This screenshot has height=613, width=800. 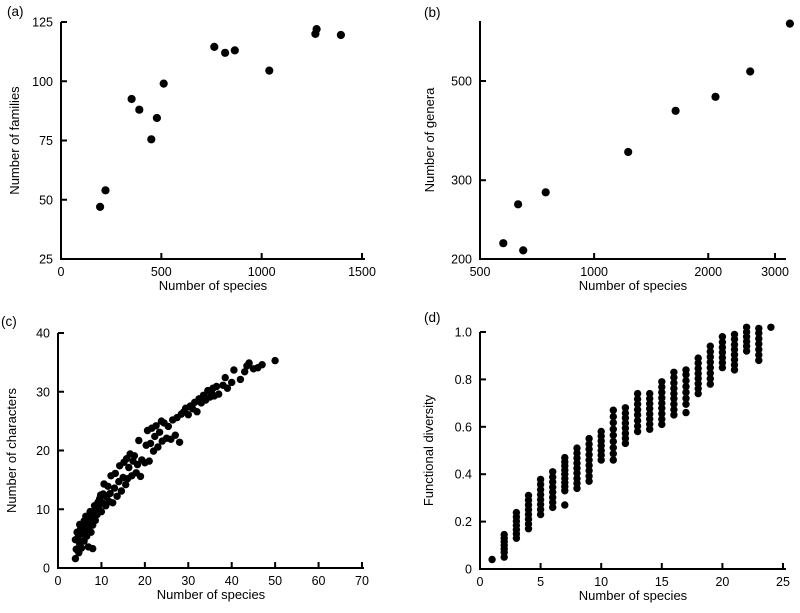 I want to click on axes-c, so click(x=210, y=451).